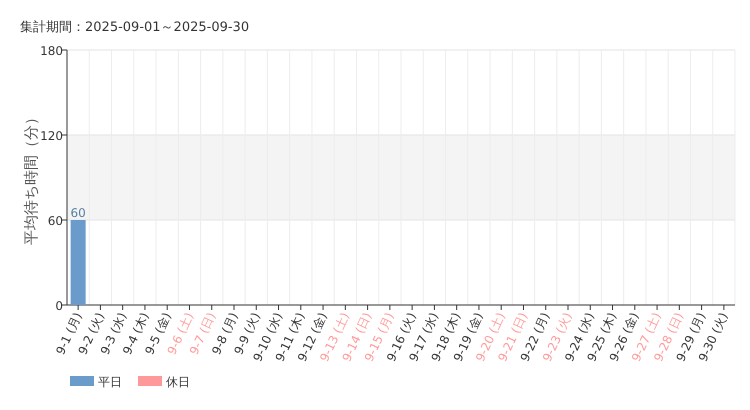 This screenshot has width=750, height=410. What do you see at coordinates (31, 177) in the screenshot?
I see `y-axis-title: 平均待ち時間（分）` at bounding box center [31, 177].